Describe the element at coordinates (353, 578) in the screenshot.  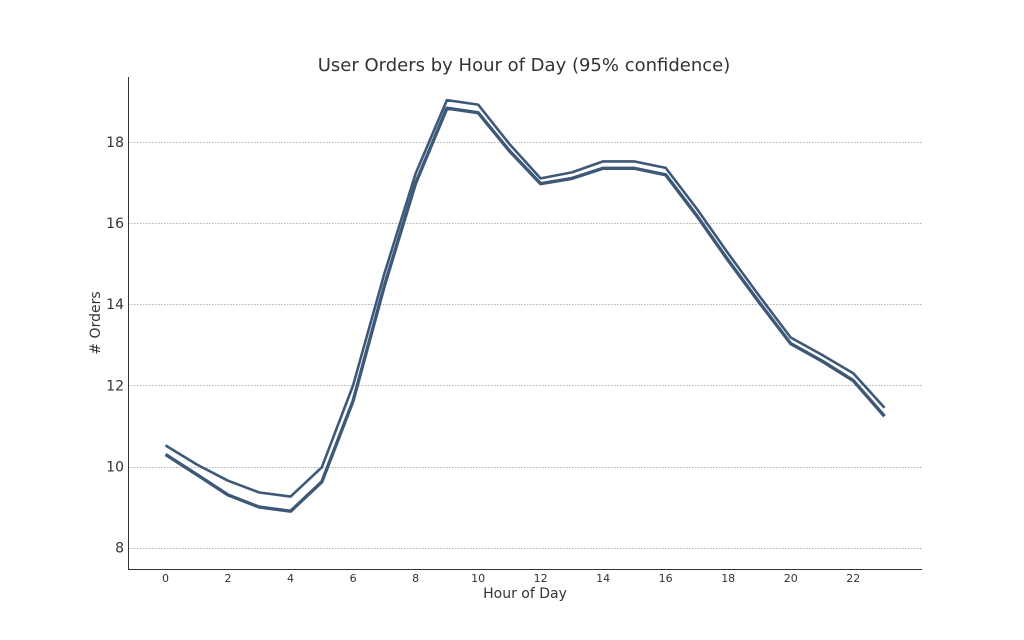
I see `x-tick-label-6: 6` at that location.